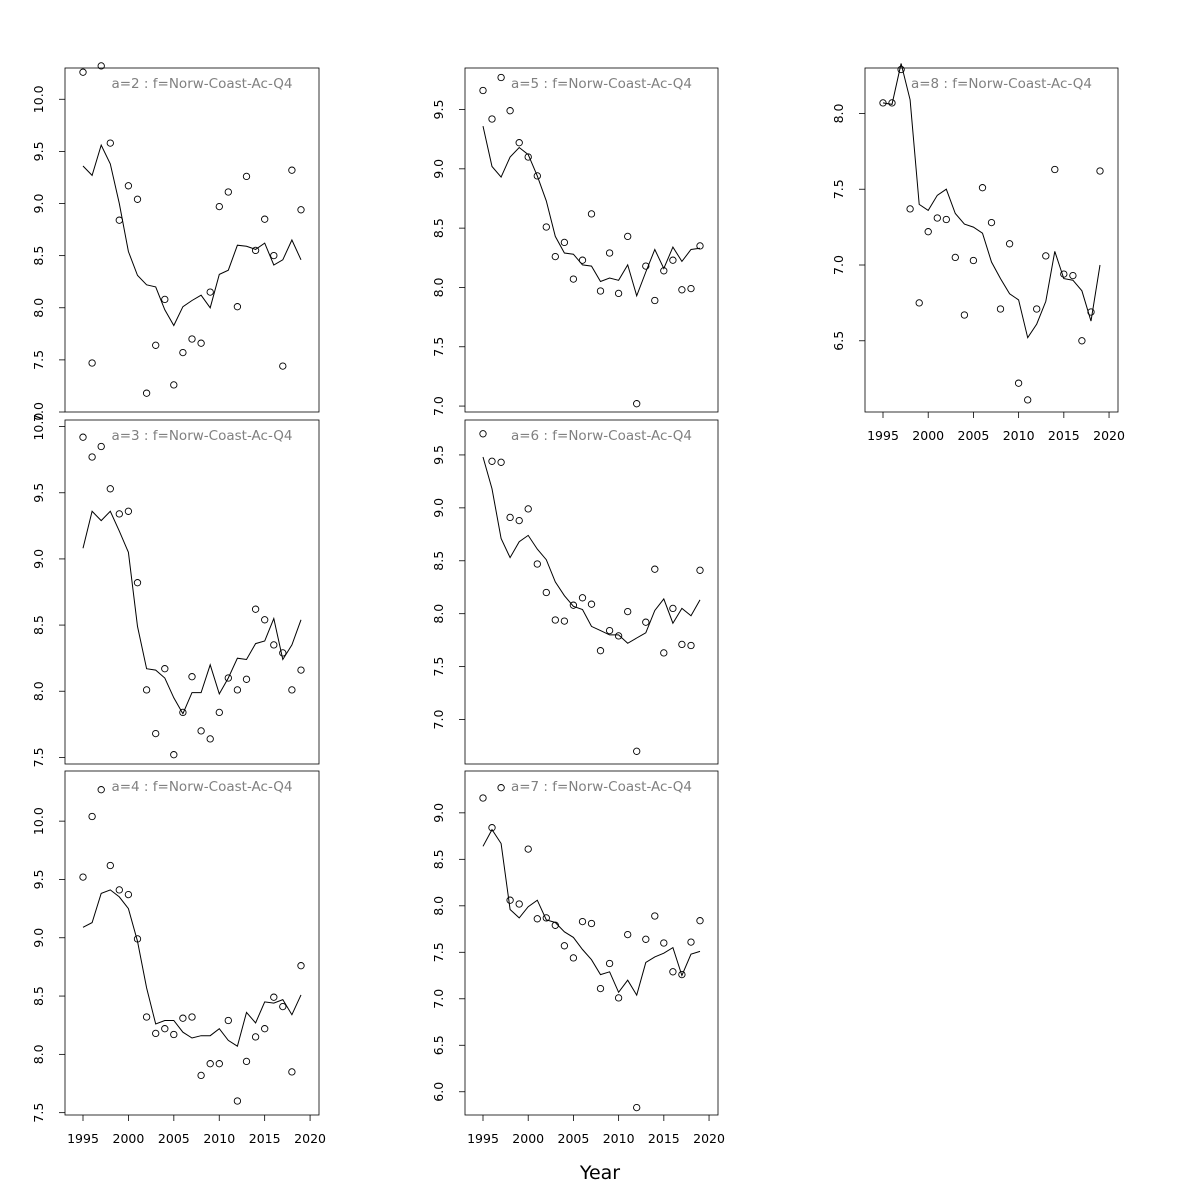  Describe the element at coordinates (201, 787) in the screenshot. I see `panel-title: a=4 : f=Norw-Coast-Ac-Q4` at that location.